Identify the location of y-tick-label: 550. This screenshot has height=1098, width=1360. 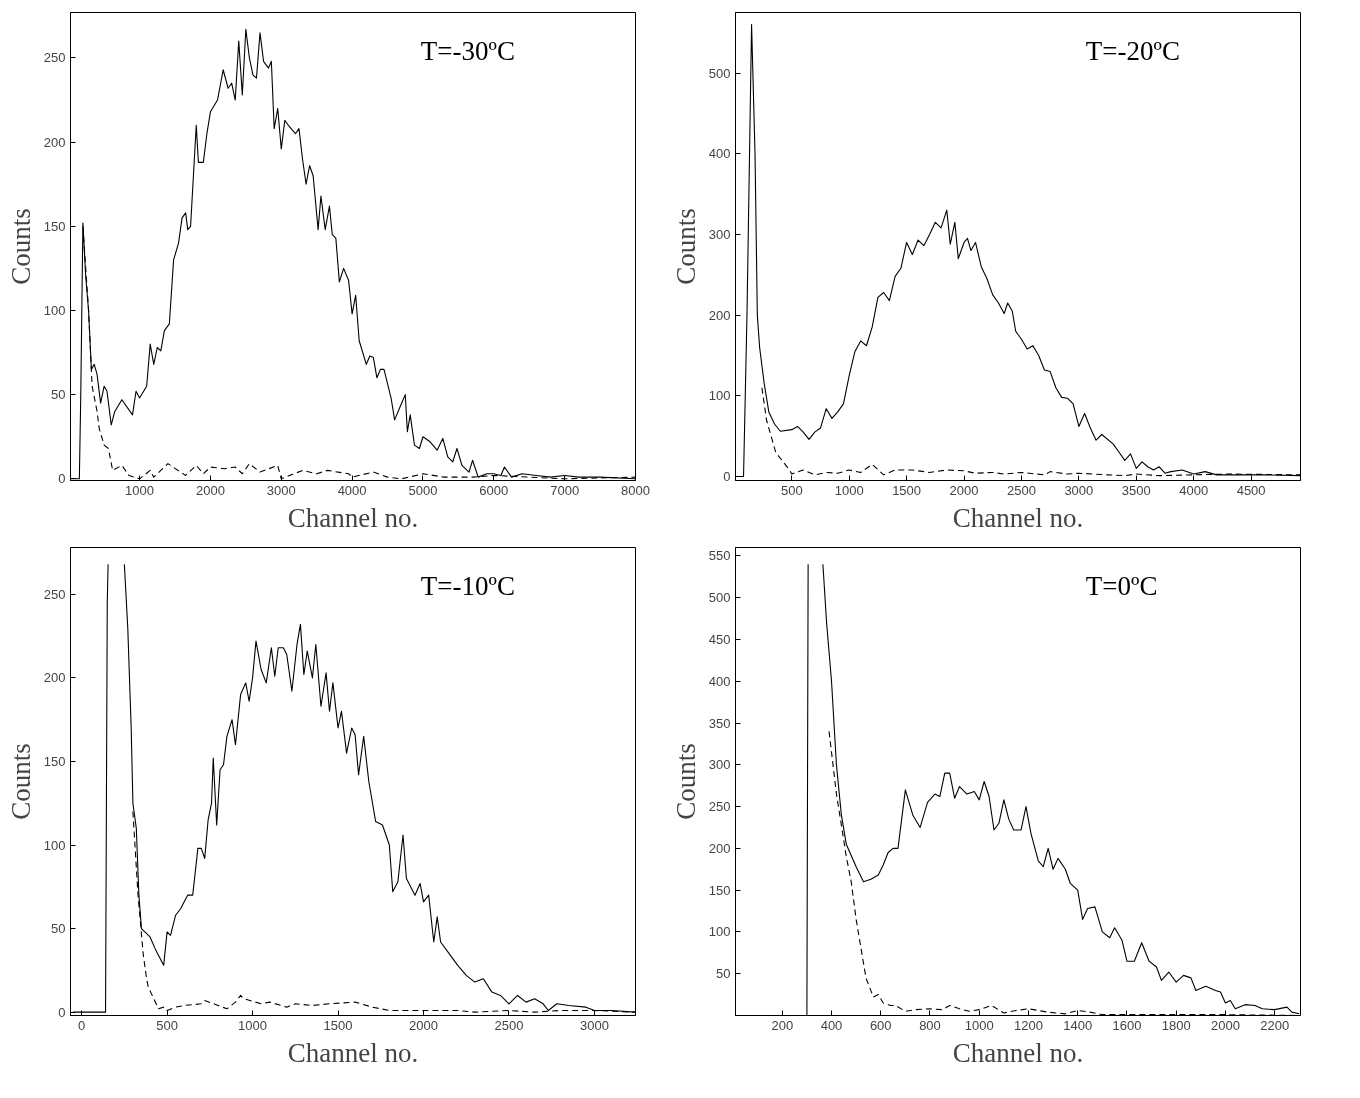
(719, 556).